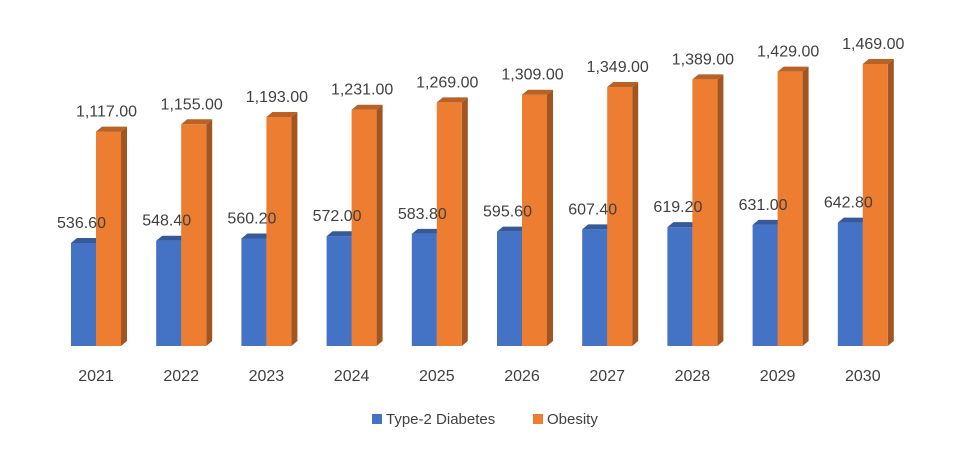 This screenshot has height=450, width=969. What do you see at coordinates (267, 376) in the screenshot?
I see `x-tick-label-2023: 2023` at bounding box center [267, 376].